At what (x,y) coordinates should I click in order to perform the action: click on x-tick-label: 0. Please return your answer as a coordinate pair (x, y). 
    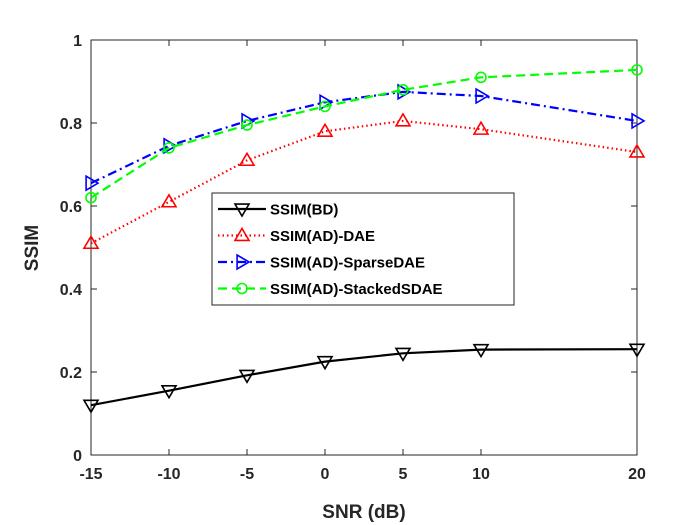
    Looking at the image, I should click on (325, 474).